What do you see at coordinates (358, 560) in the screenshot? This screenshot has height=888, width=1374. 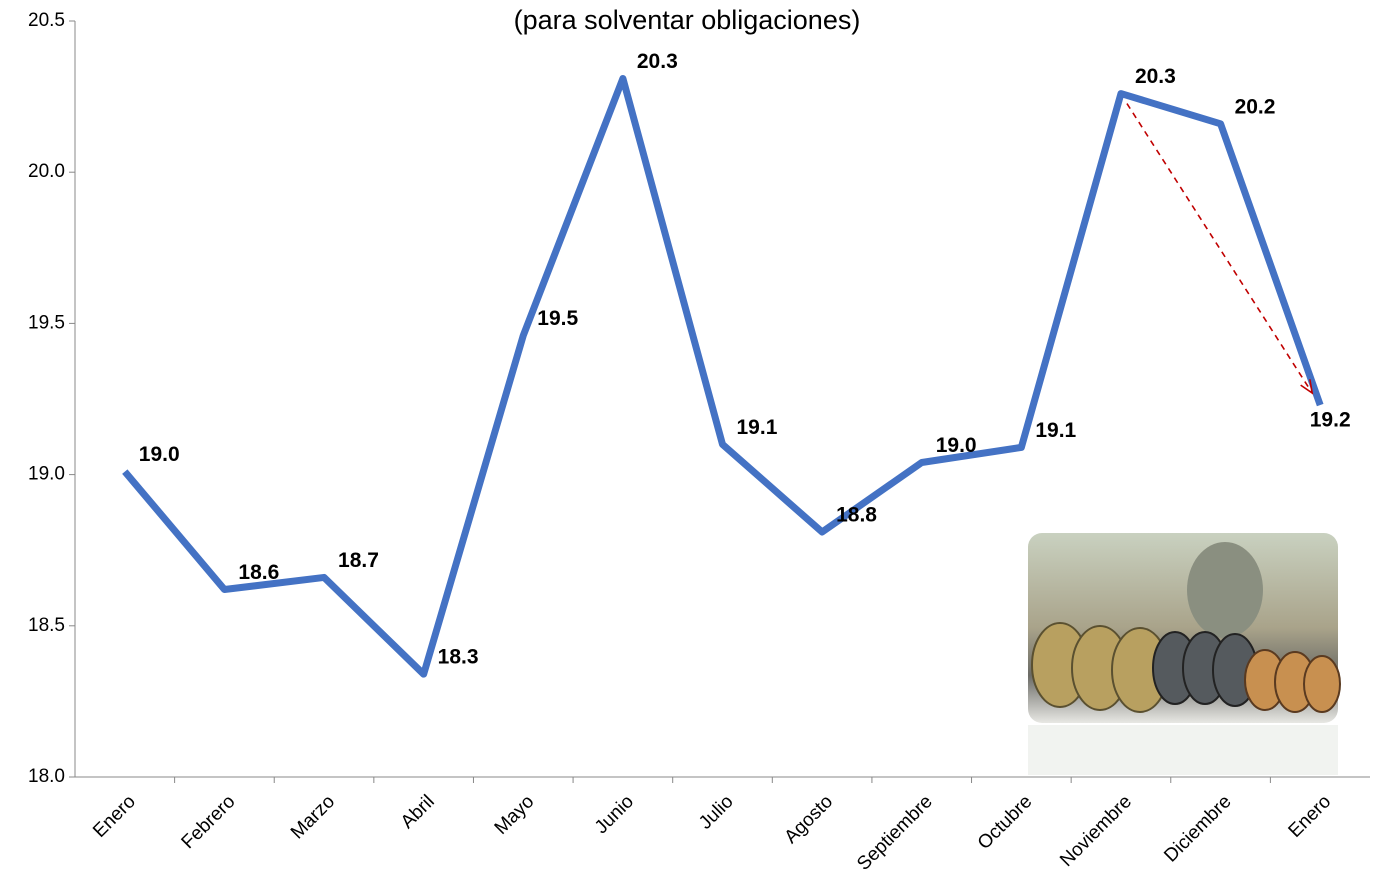 I see `data-label: 18.7` at bounding box center [358, 560].